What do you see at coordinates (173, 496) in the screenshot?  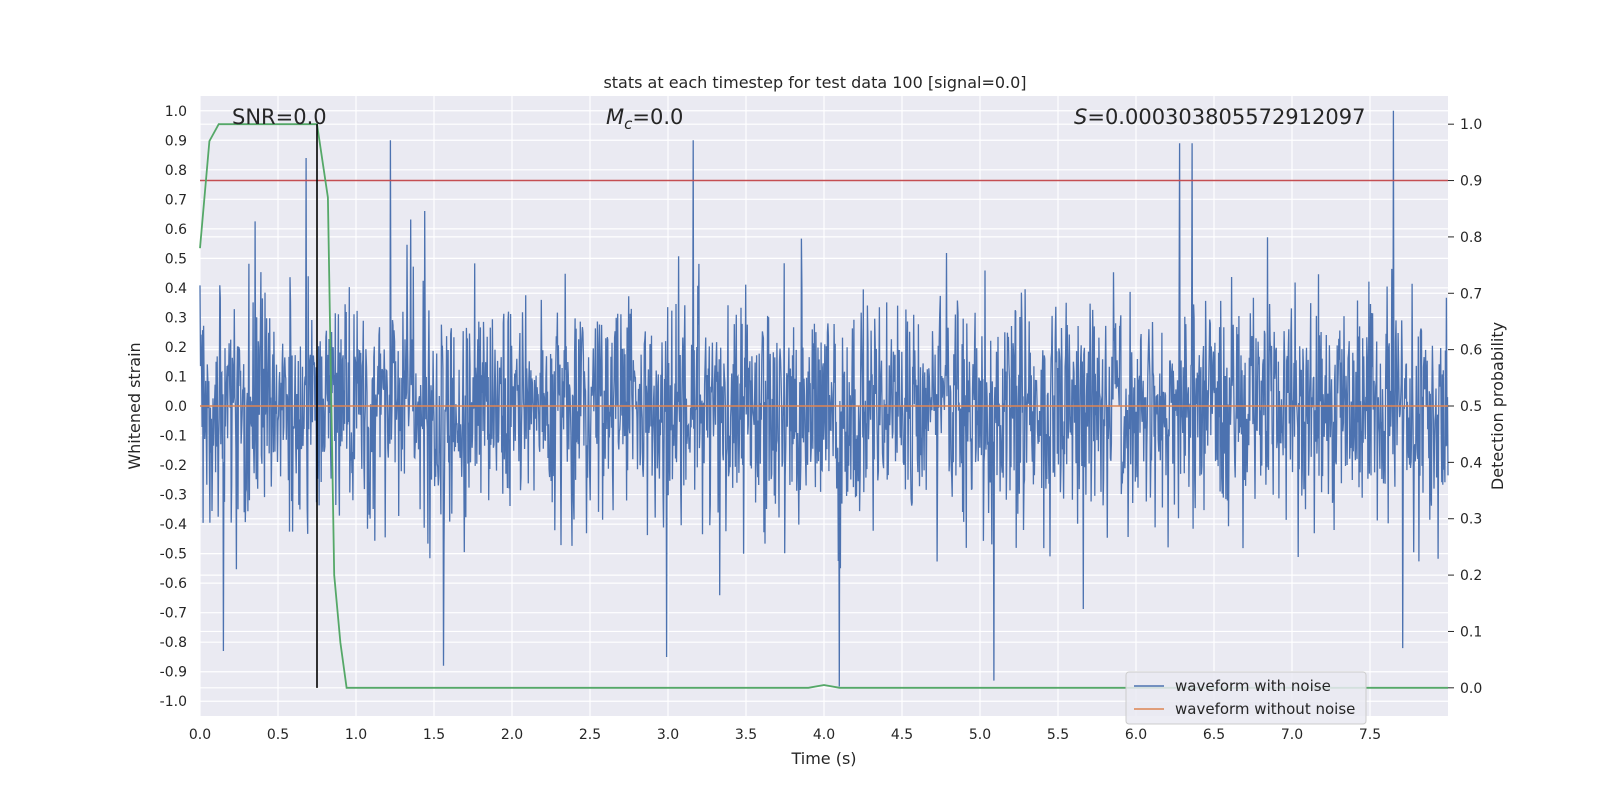 I see `y-left-tick-label: -0.3` at bounding box center [173, 496].